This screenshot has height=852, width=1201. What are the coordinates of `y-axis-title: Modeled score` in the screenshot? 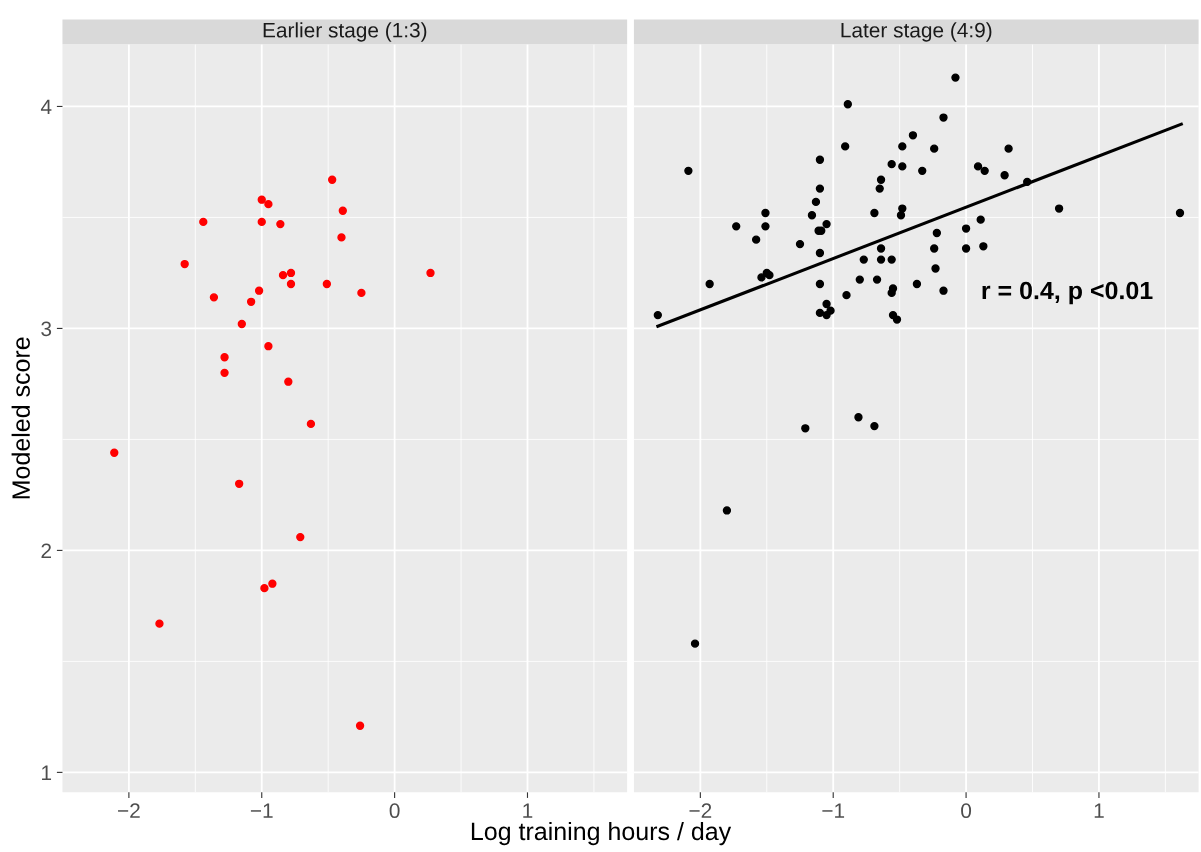 It's located at (20, 418).